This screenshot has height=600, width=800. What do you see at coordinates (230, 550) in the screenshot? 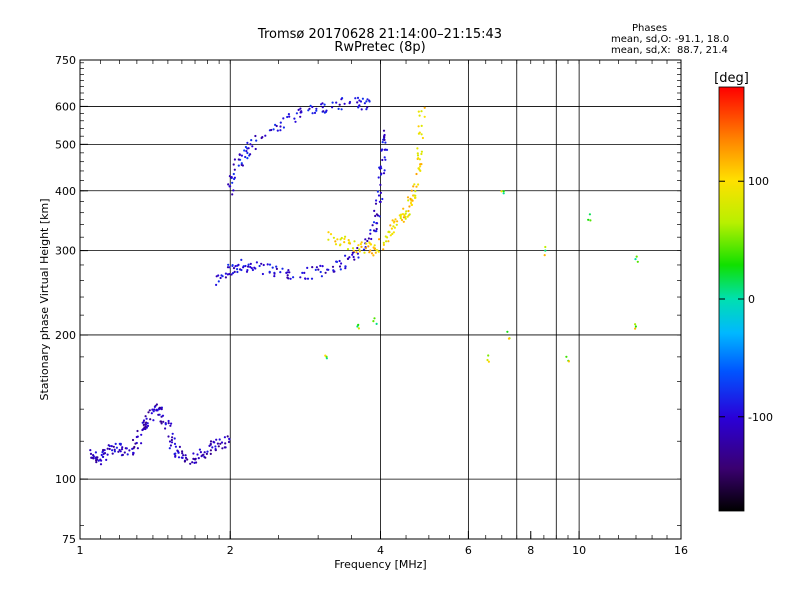
I see `x-tick-label: 2` at bounding box center [230, 550].